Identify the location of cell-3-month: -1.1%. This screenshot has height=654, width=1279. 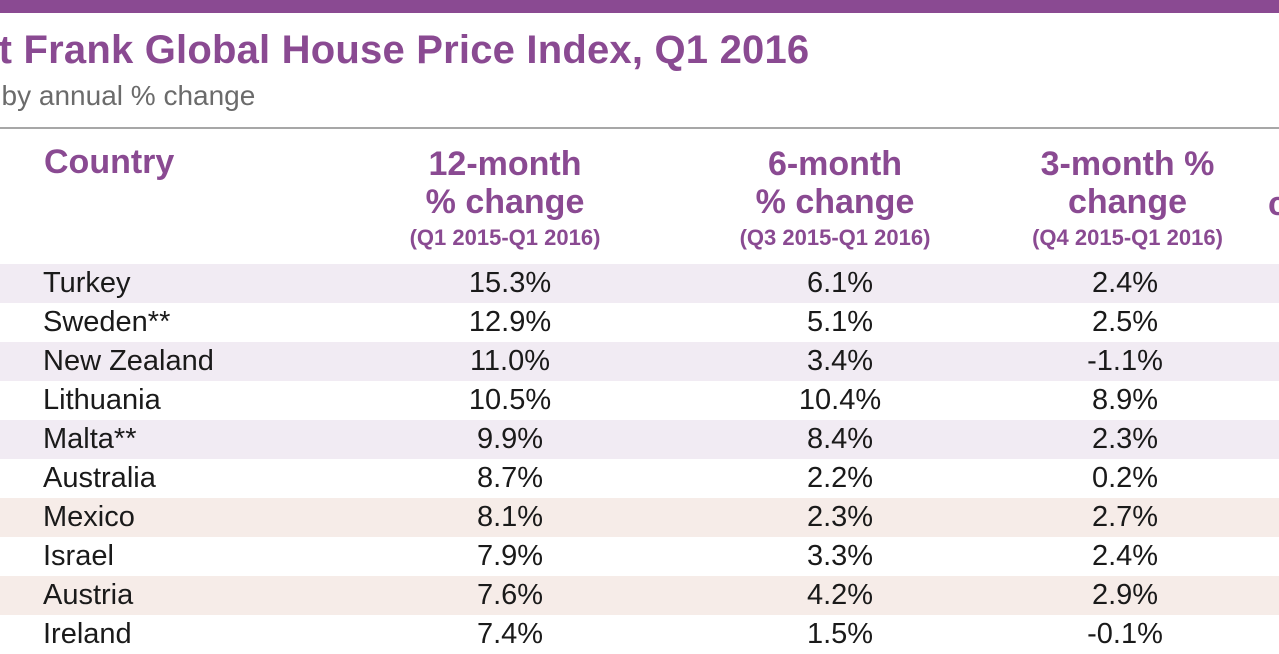
(1125, 361).